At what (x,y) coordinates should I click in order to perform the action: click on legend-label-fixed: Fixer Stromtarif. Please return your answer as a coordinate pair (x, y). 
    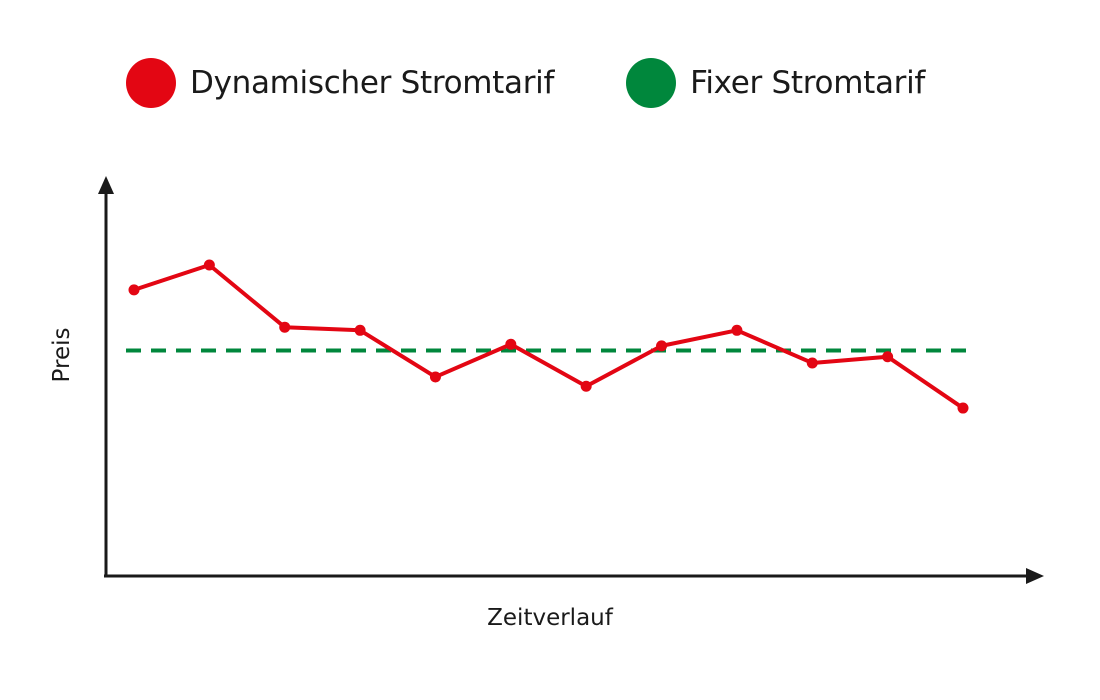
    Looking at the image, I should click on (808, 83).